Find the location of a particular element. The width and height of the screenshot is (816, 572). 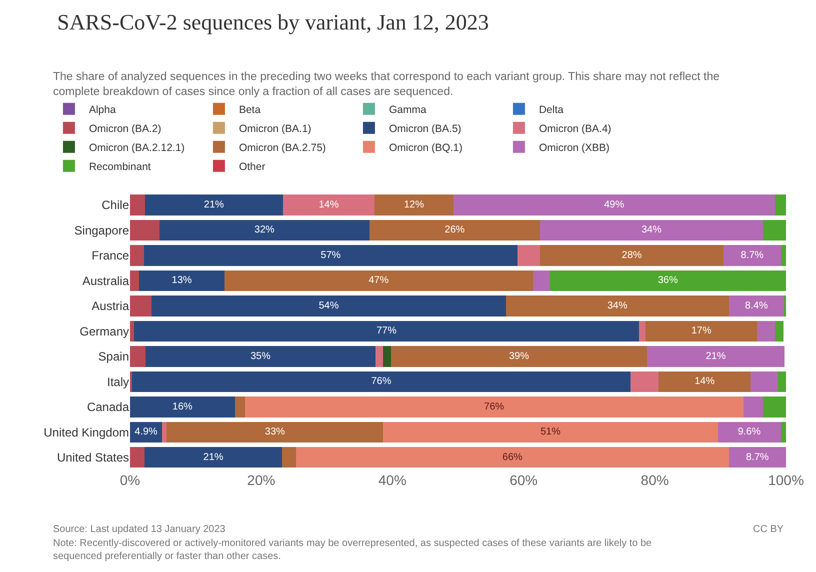

data-label: 12% is located at coordinates (414, 205).